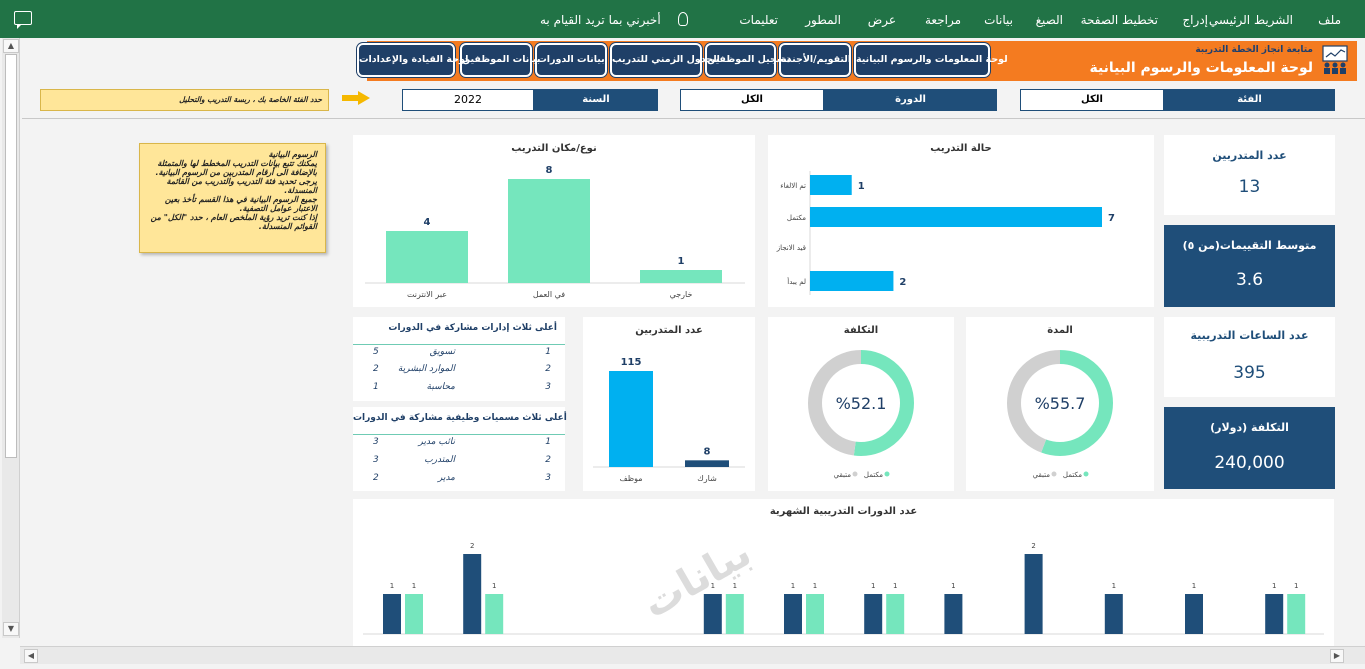 The image size is (1365, 669). I want to click on kpi-trainees-label: عدد المتدربين, so click(1249, 155).